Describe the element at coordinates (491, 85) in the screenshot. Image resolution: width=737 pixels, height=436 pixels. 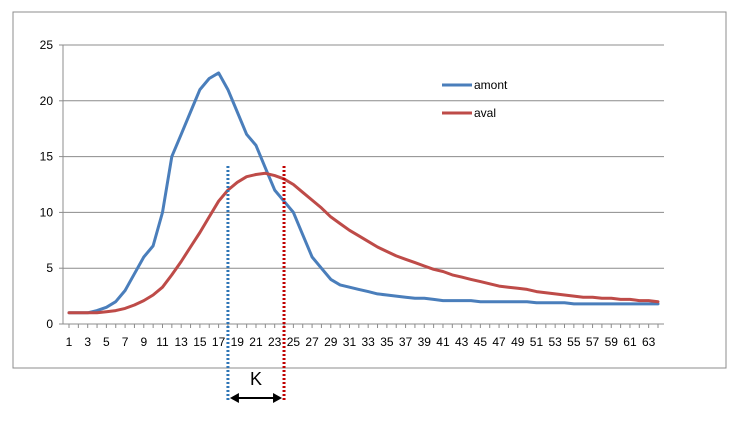
I see `legend-label-amont: amont` at that location.